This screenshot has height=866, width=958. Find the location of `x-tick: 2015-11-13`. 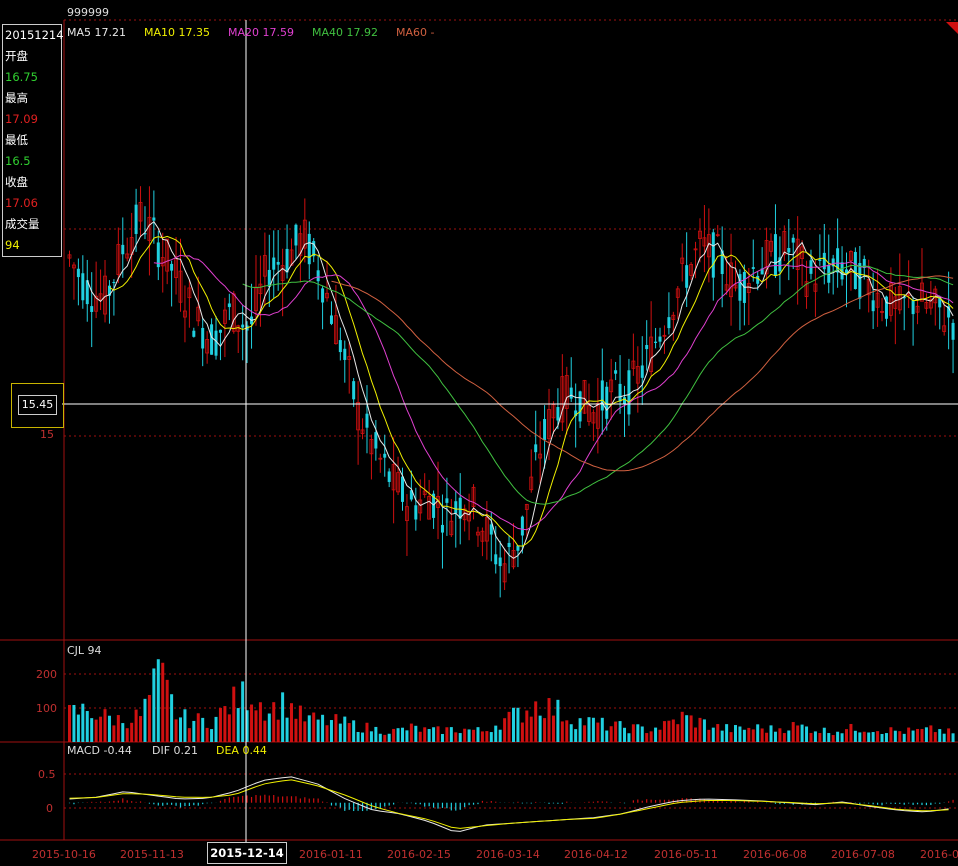

x-tick: 2015-11-13 is located at coordinates (152, 854).